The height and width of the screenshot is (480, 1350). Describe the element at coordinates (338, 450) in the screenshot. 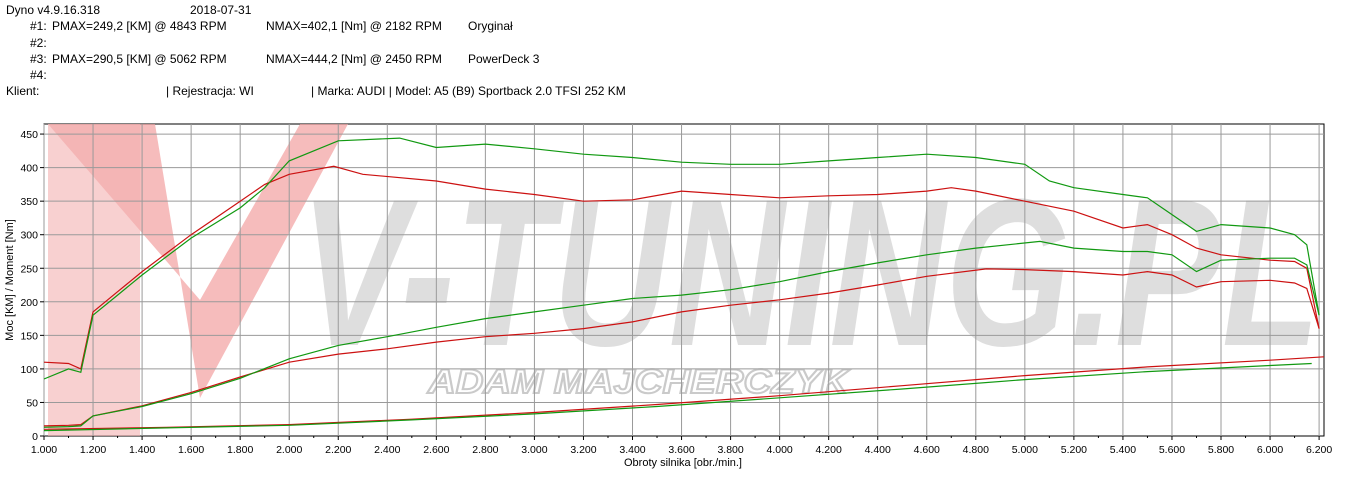

I see `x-tick-label: 2.200` at that location.